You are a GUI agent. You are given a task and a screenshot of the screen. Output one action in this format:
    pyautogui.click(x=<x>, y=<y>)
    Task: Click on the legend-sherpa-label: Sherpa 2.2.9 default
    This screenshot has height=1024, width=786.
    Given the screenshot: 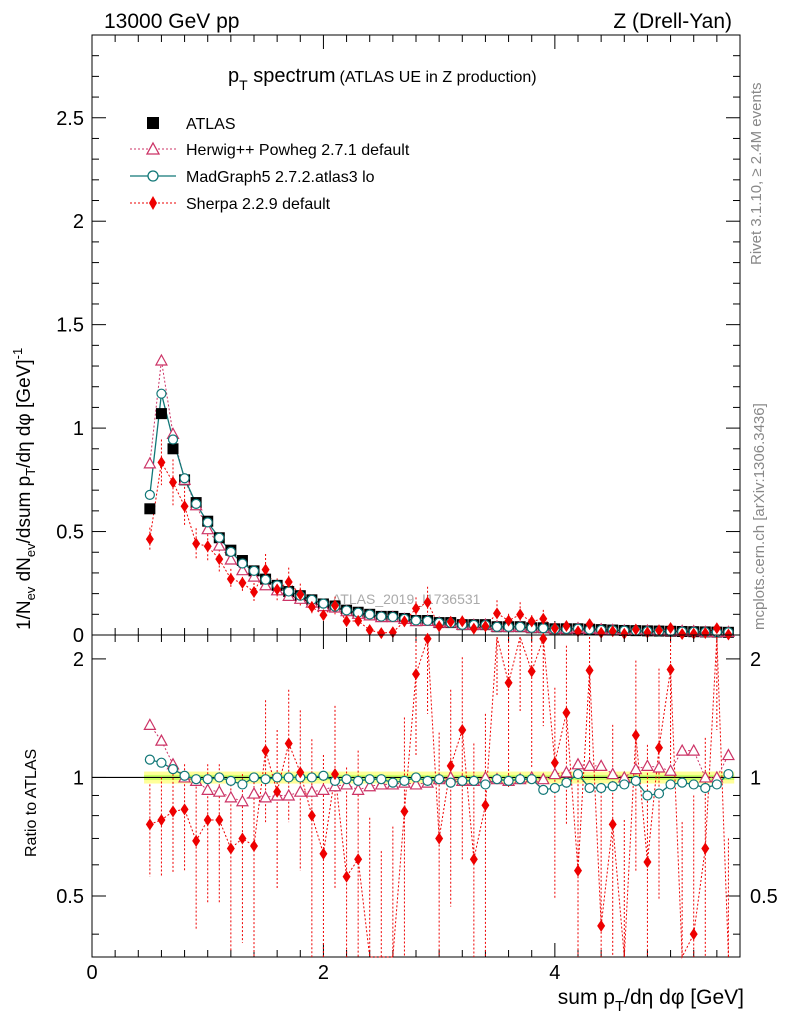 What is the action you would take?
    pyautogui.click(x=258, y=204)
    